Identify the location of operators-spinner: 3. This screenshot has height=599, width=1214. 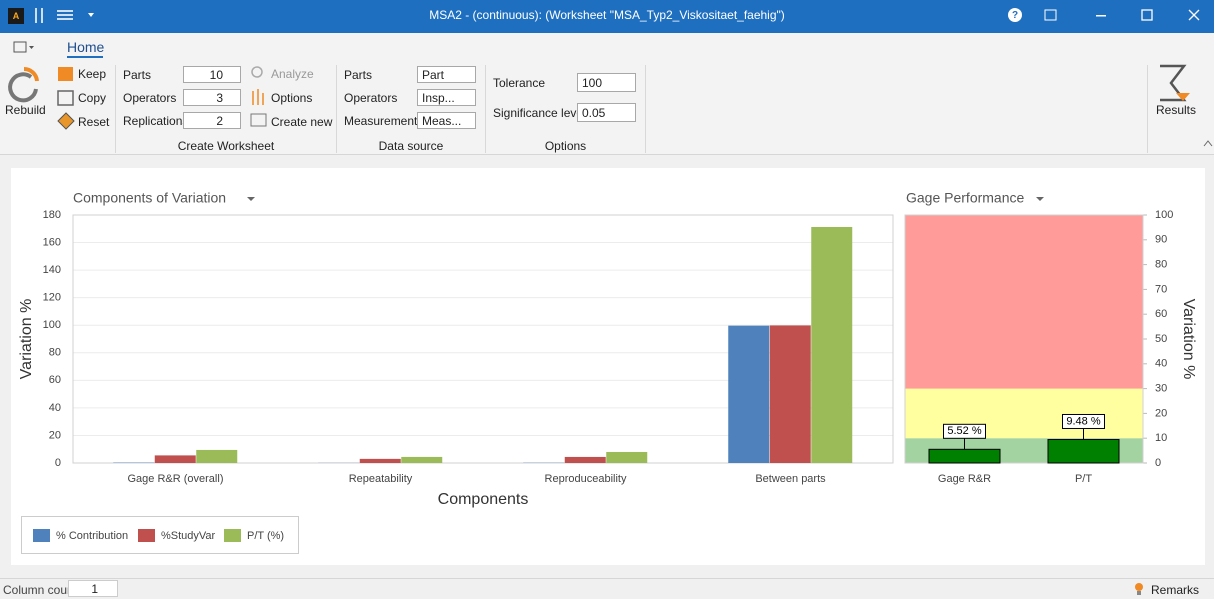
(212, 97).